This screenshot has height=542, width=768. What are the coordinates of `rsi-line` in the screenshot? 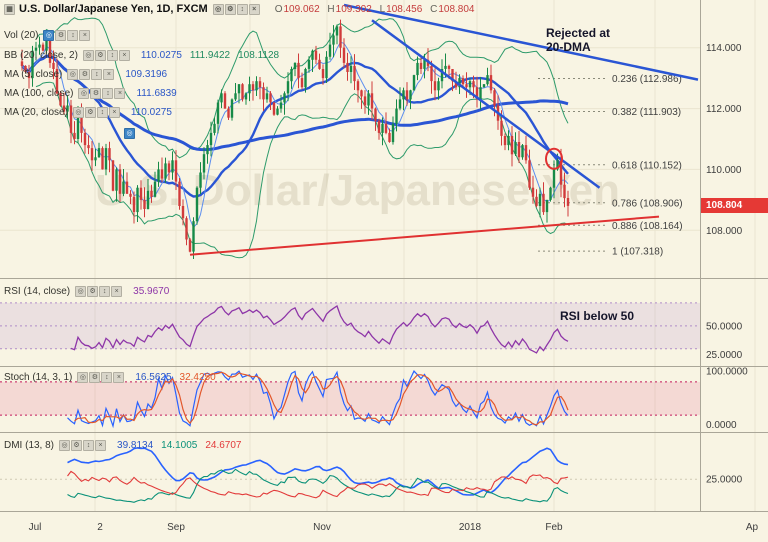 It's located at (319, 329).